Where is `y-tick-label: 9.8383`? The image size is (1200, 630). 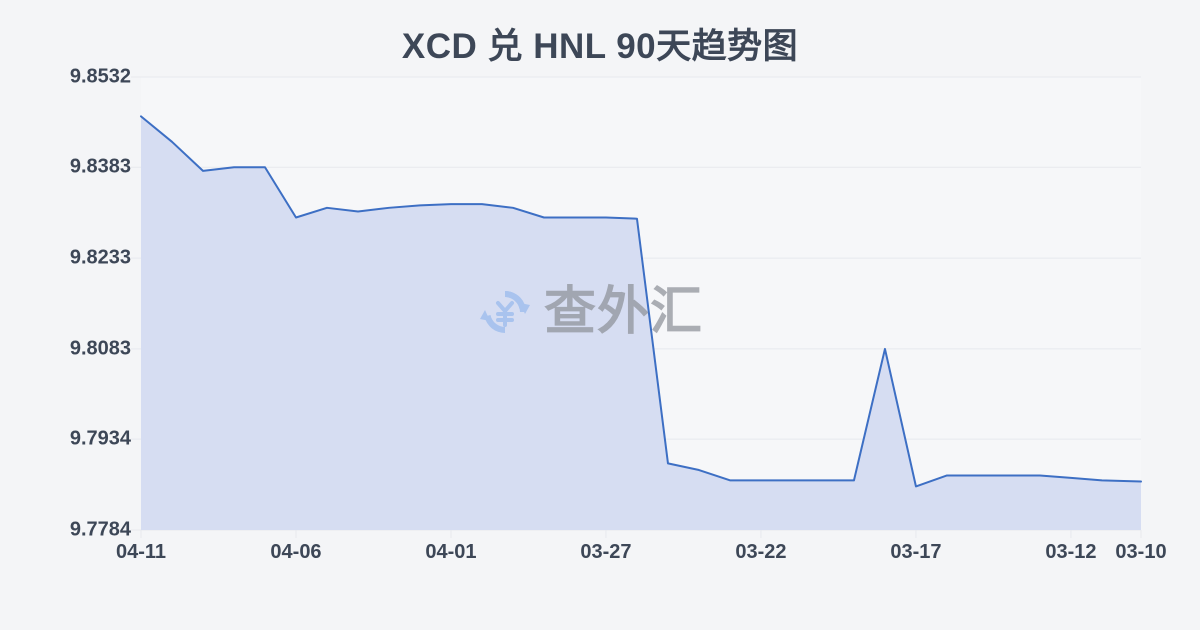 y-tick-label: 9.8383 is located at coordinates (100, 166).